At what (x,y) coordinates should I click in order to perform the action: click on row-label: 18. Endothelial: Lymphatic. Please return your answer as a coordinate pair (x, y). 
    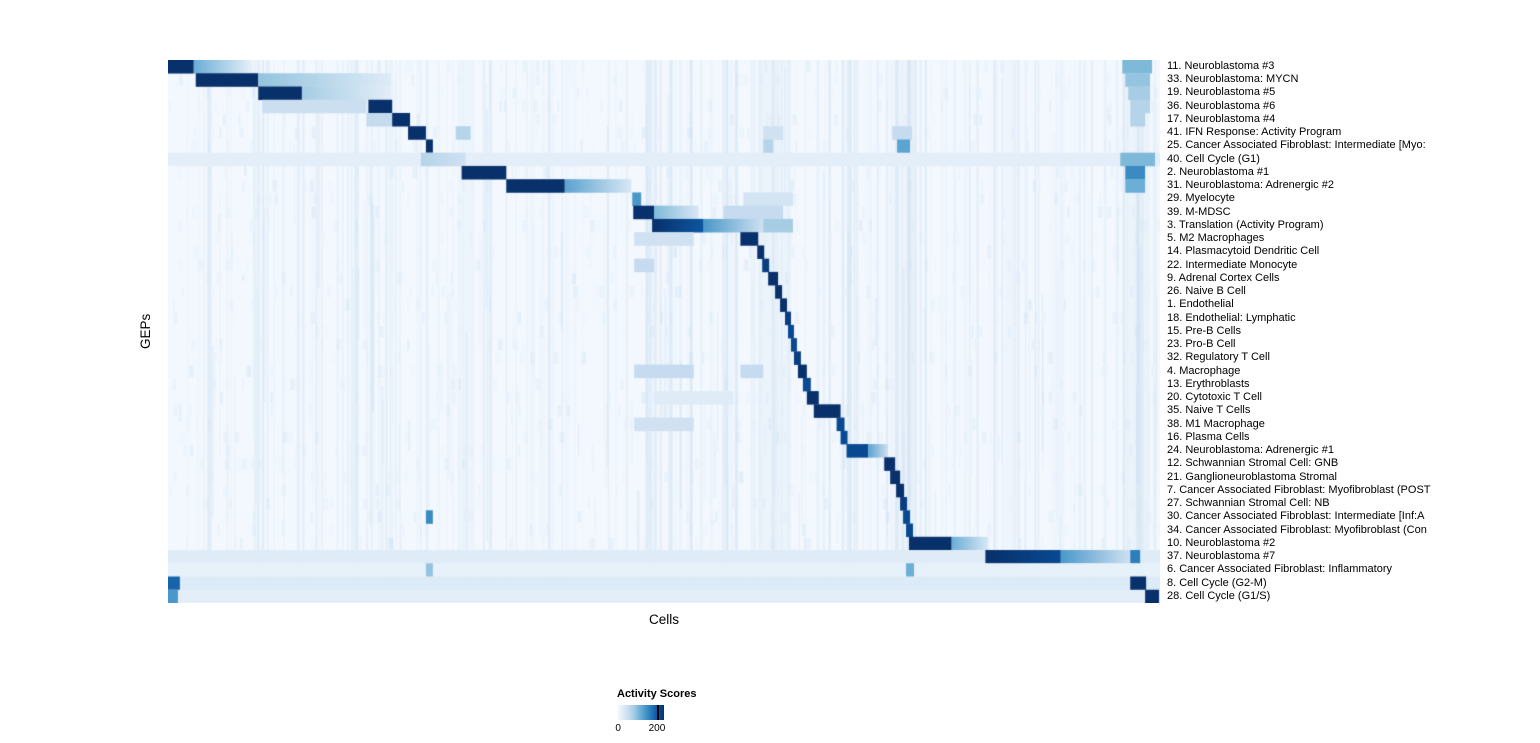
    Looking at the image, I should click on (1231, 317).